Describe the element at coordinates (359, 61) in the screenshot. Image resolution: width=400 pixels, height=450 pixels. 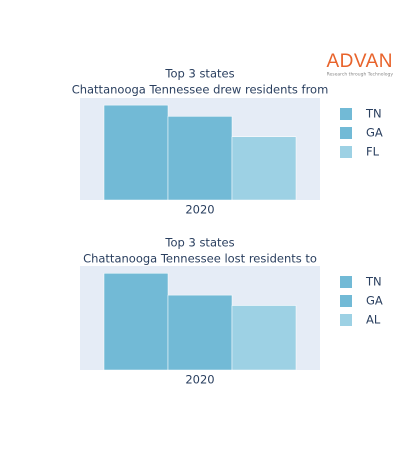
I see `logo-name: ADVAN` at that location.